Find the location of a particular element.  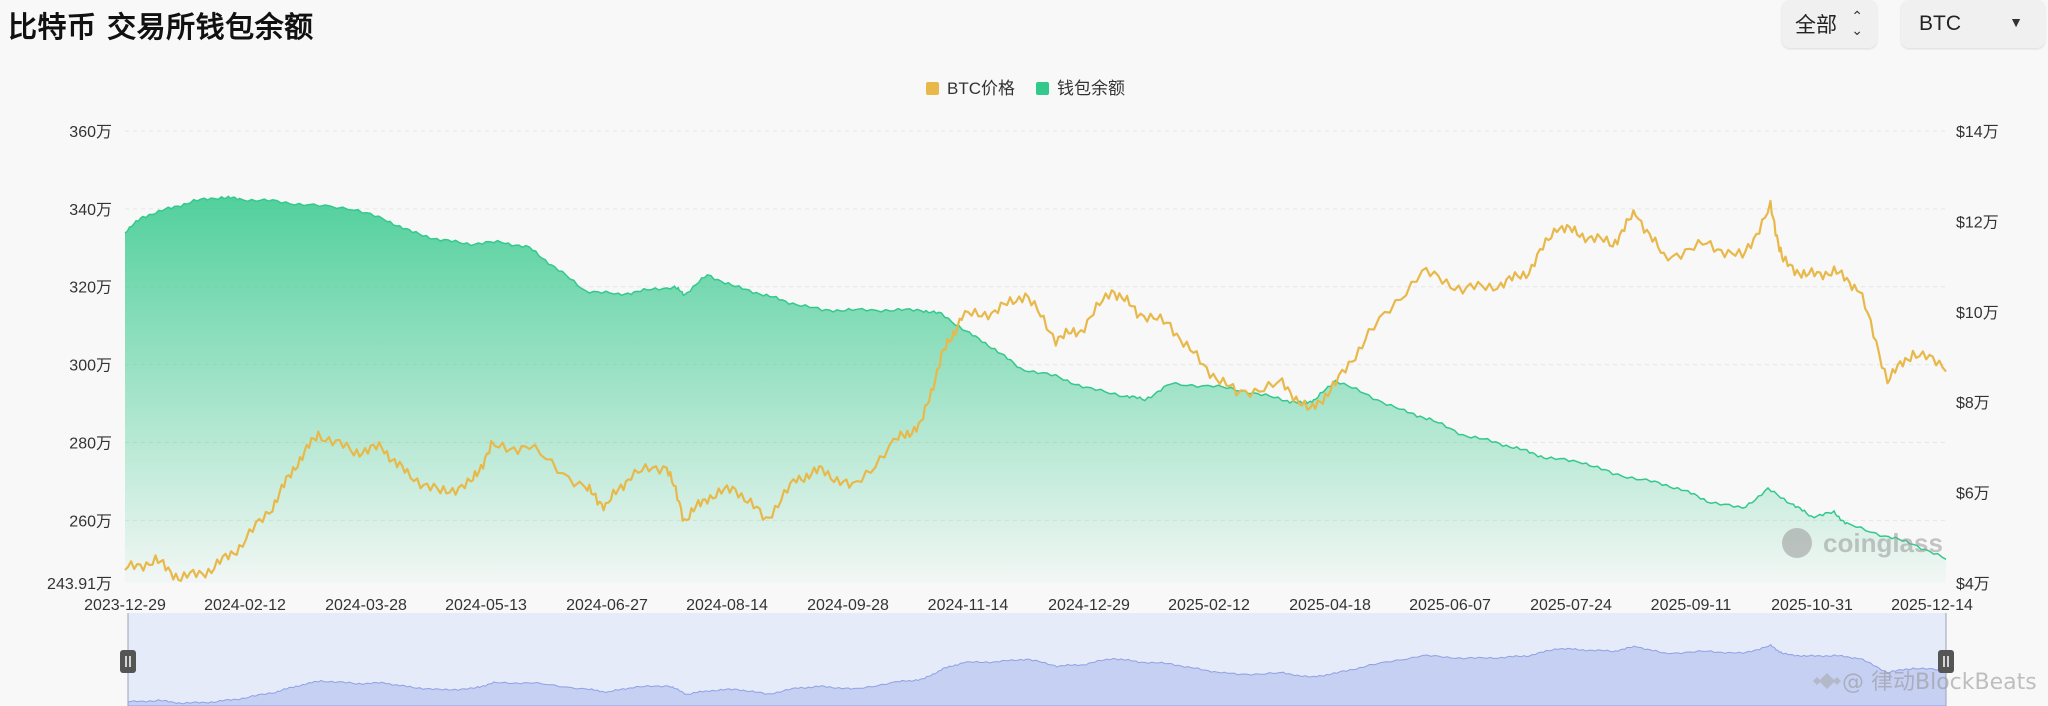

x-tick-label: 2025-06-07 is located at coordinates (1450, 605).